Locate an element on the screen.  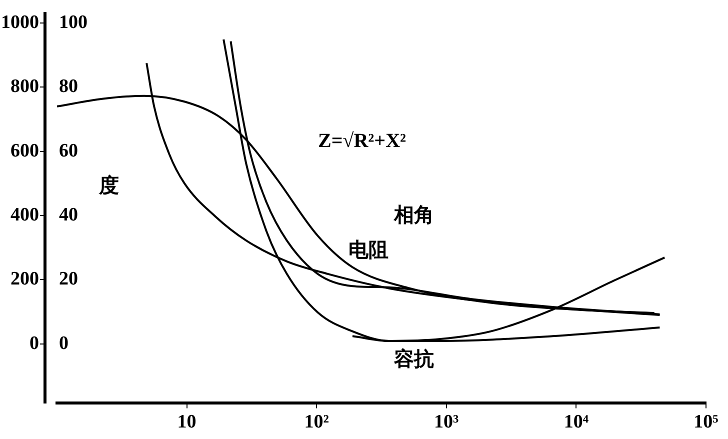
annotation: 电阻 is located at coordinates (368, 250).